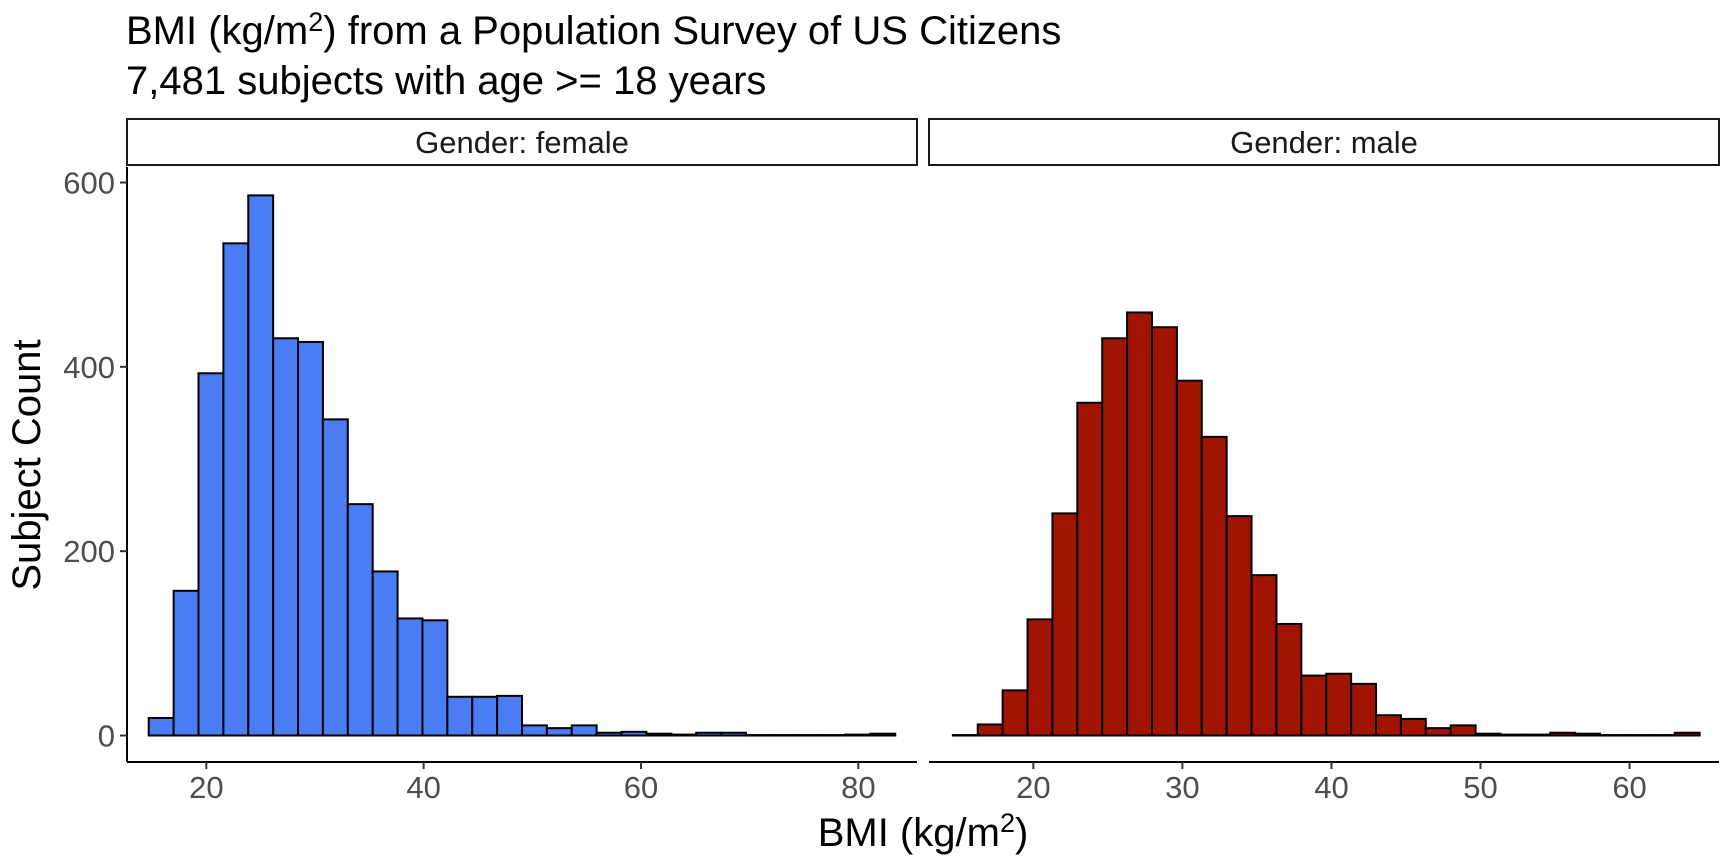 This screenshot has width=1728, height=864. Describe the element at coordinates (1182, 787) in the screenshot. I see `x-tick-label: 30` at that location.